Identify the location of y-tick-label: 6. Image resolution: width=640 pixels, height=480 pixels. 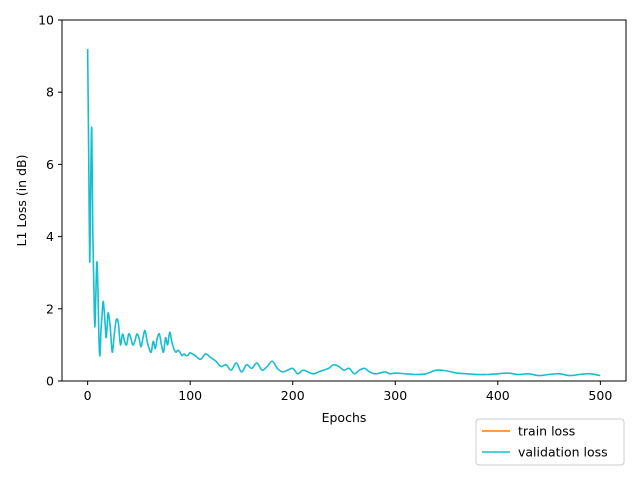
(50, 164).